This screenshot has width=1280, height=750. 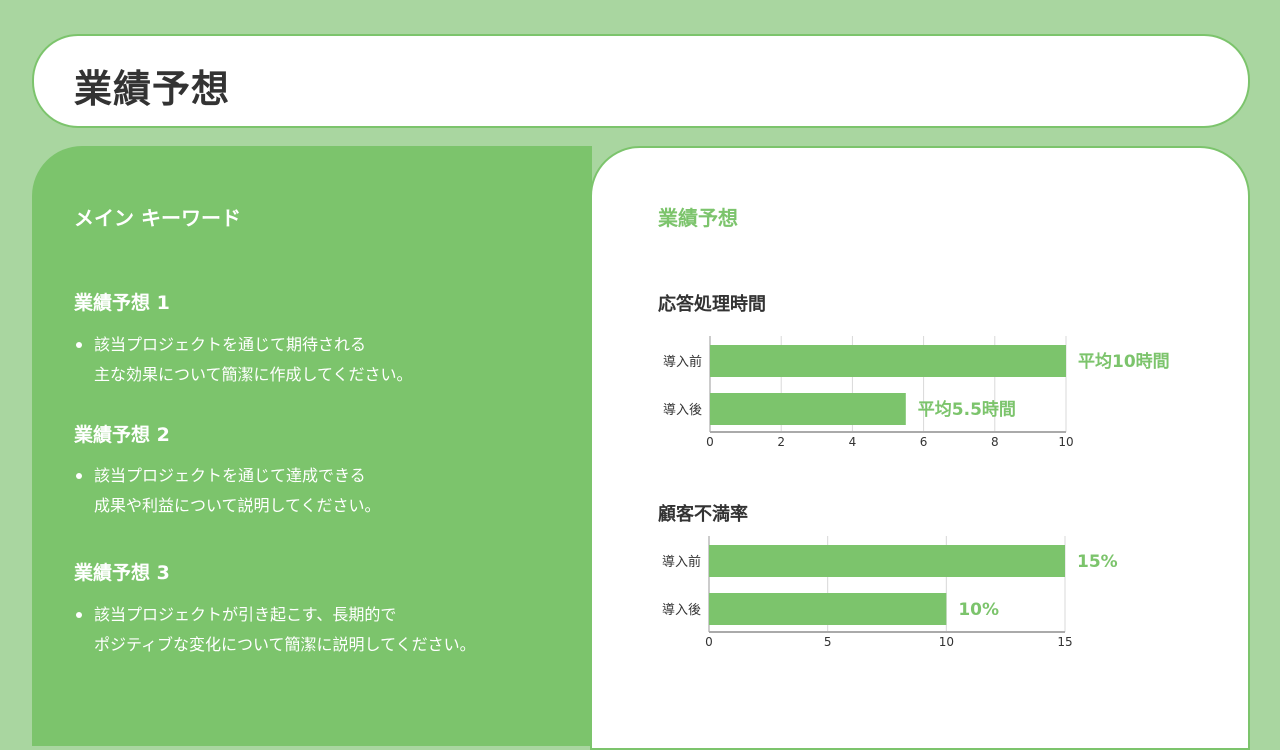 I want to click on section-title: 業績予想 1, so click(x=122, y=303).